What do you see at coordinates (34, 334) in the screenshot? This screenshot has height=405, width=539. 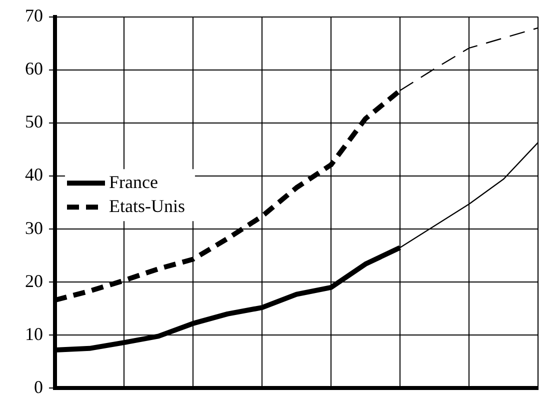 I see `y-tick-label: 10` at bounding box center [34, 334].